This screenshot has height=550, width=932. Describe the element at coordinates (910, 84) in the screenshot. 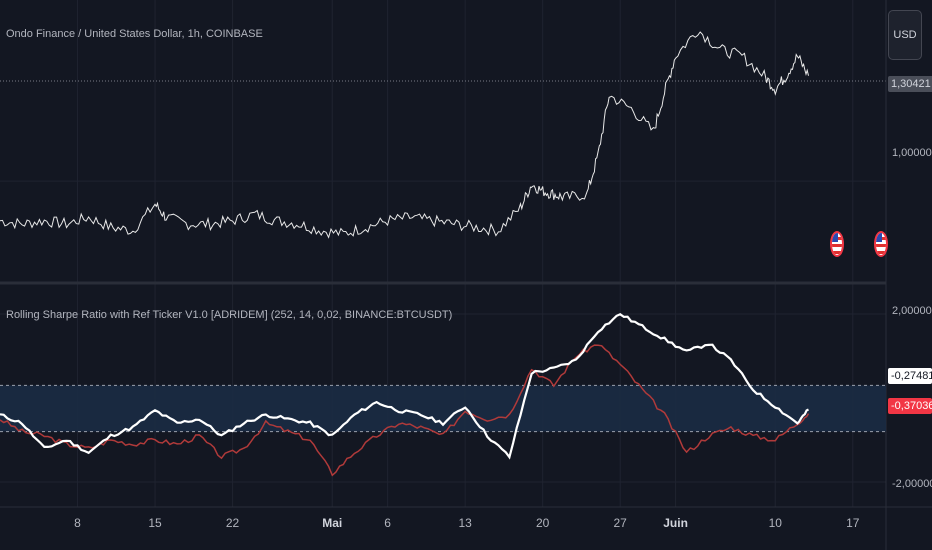

I see `last-price-badge: 1,30421` at that location.